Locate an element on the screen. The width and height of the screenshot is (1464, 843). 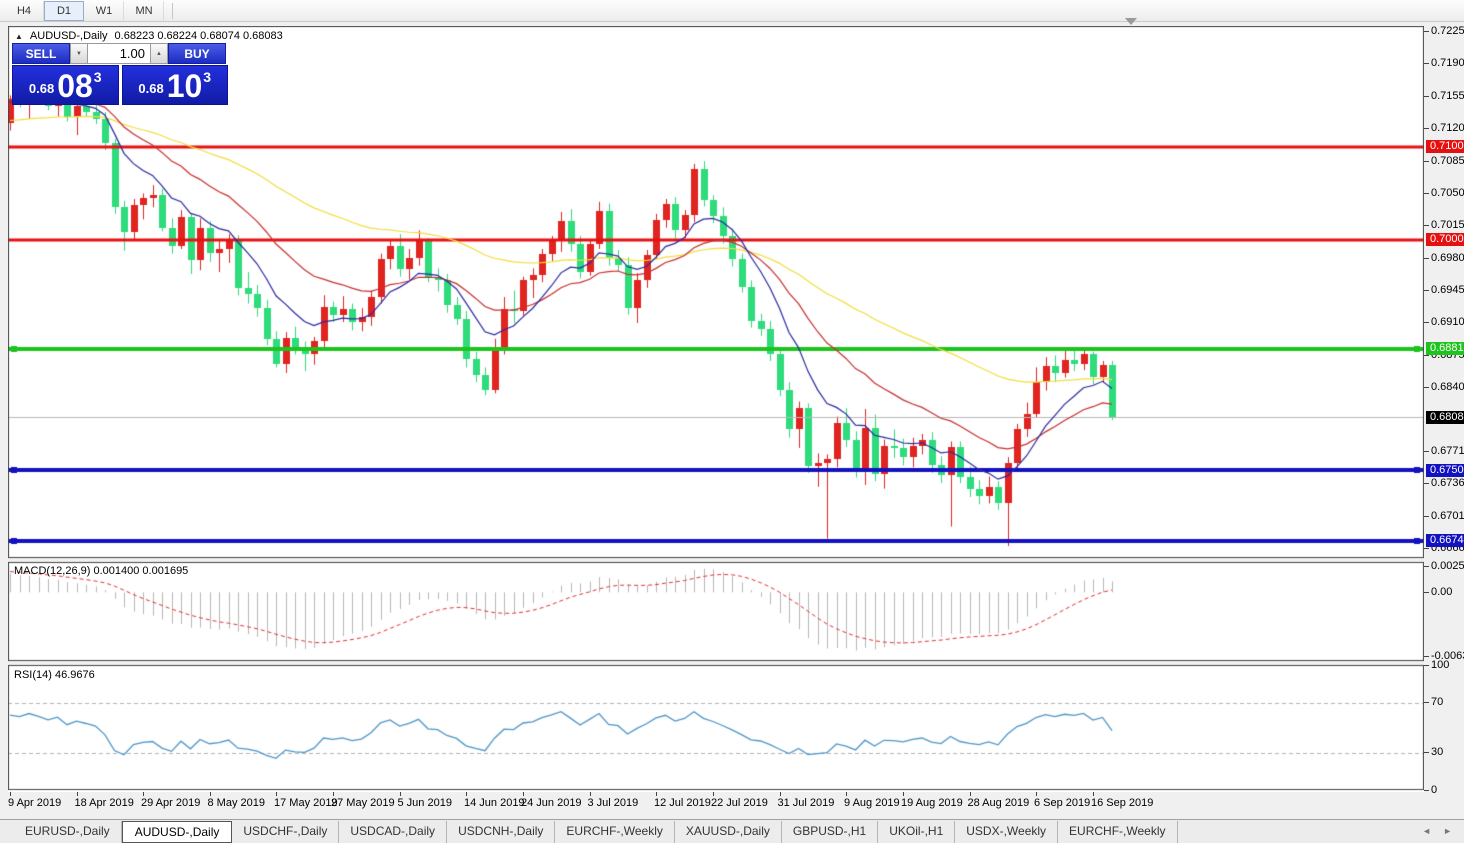
buy-price-point: 3 is located at coordinates (207, 77).